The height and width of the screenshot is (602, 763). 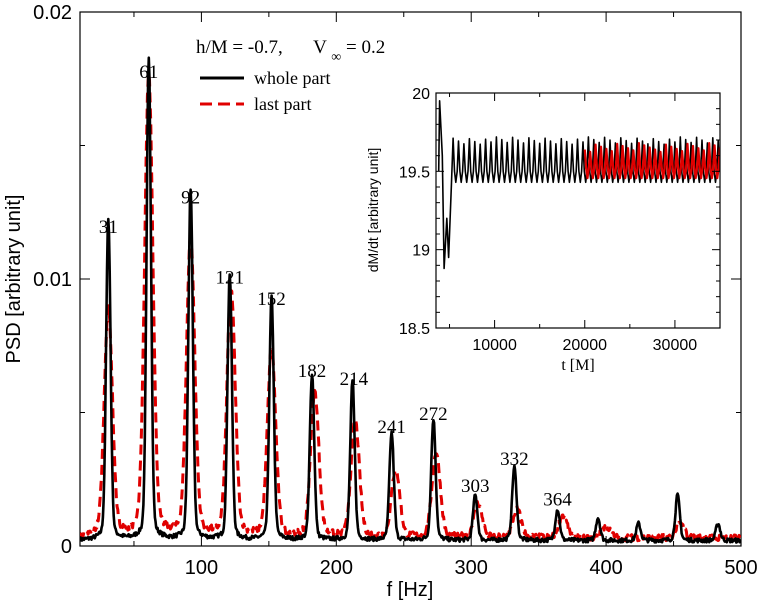 What do you see at coordinates (414, 172) in the screenshot?
I see `inset-y-tick-label-2: 19.5` at bounding box center [414, 172].